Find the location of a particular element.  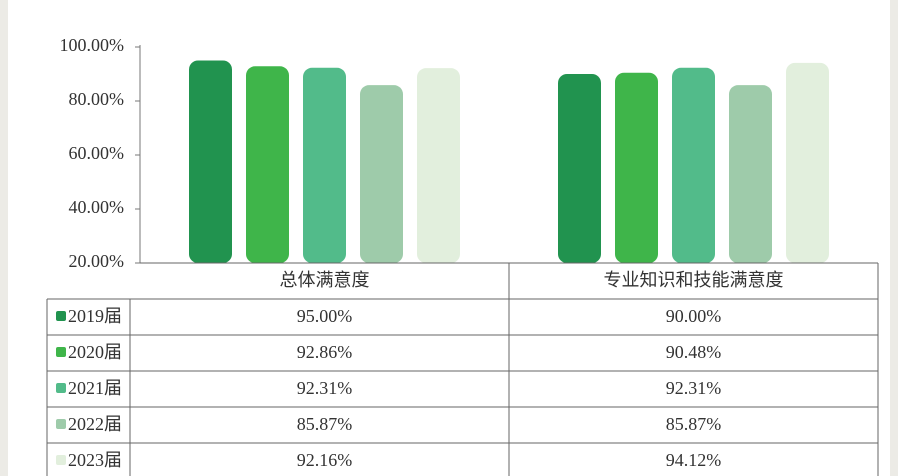

y-tick-label: 100.00% is located at coordinates (92, 45).